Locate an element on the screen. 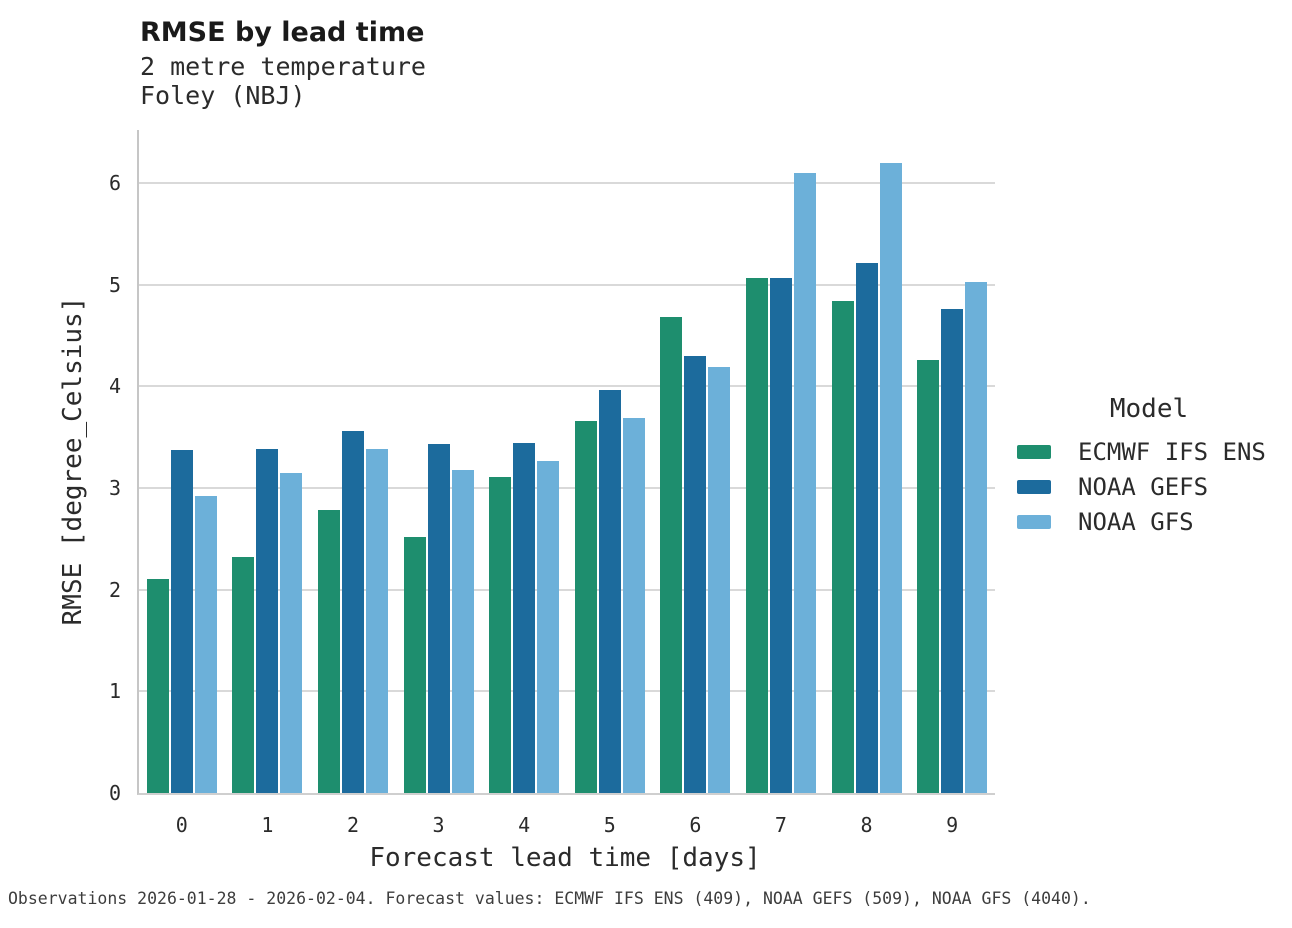  x-tick-label-8: 8 is located at coordinates (866, 825).